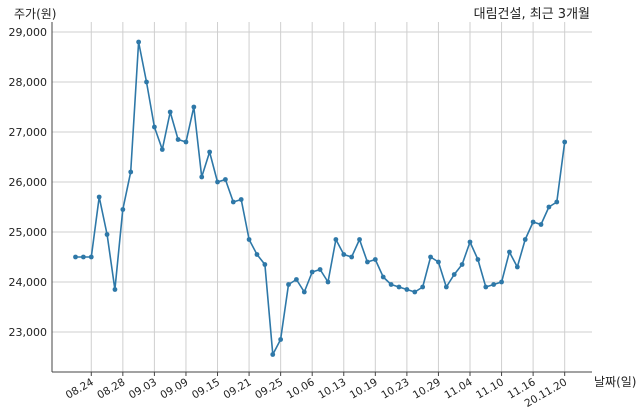 This screenshot has width=640, height=414. What do you see at coordinates (490, 388) in the screenshot?
I see `x-tick-label: 11.10` at bounding box center [490, 388].